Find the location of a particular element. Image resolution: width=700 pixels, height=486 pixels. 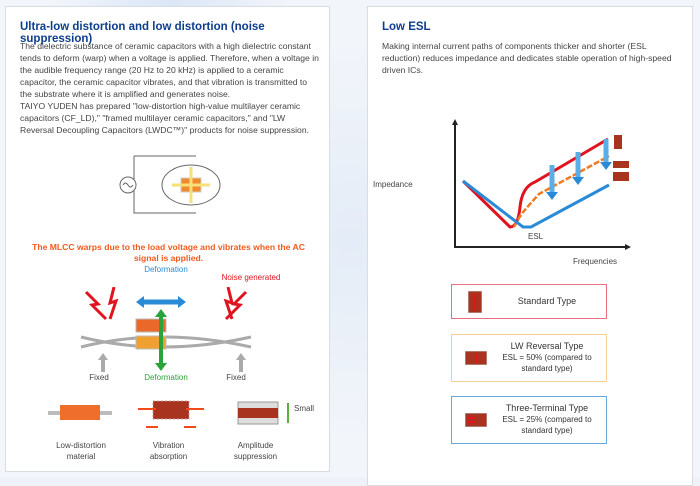

amplitude-suppression-icon is located at coordinates (263, 413).